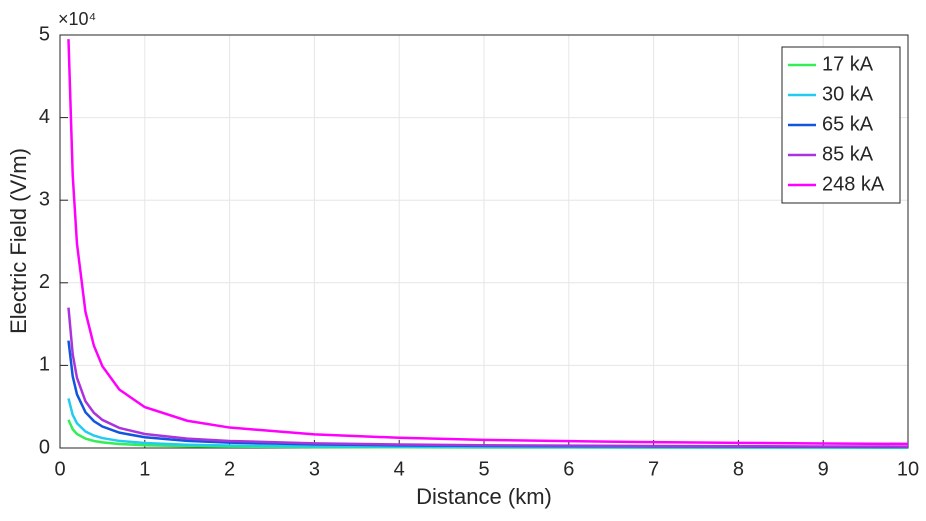 Image resolution: width=926 pixels, height=521 pixels. What do you see at coordinates (483, 469) in the screenshot?
I see `x-tick-label: 5` at bounding box center [483, 469].